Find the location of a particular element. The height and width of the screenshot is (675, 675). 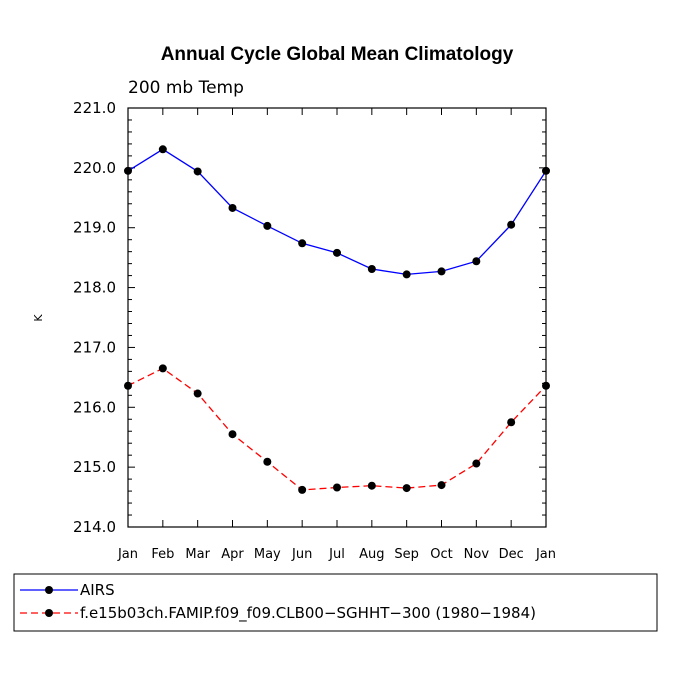

x-tick-label: Jul is located at coordinates (336, 554).